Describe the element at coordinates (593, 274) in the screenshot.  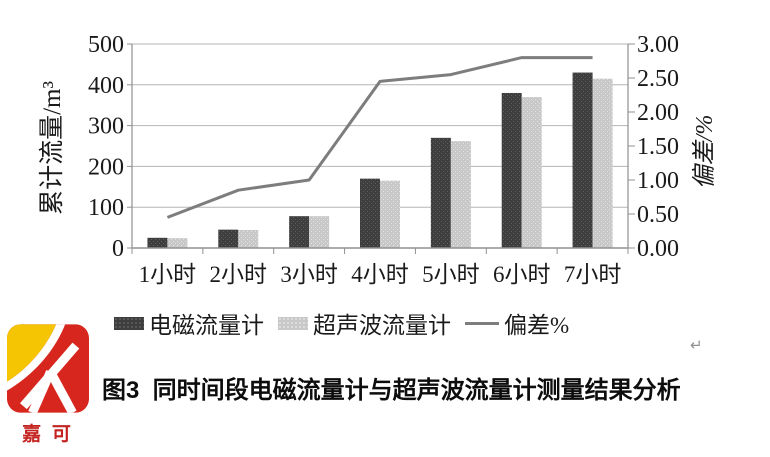
I see `x-category-label: 7小时` at that location.